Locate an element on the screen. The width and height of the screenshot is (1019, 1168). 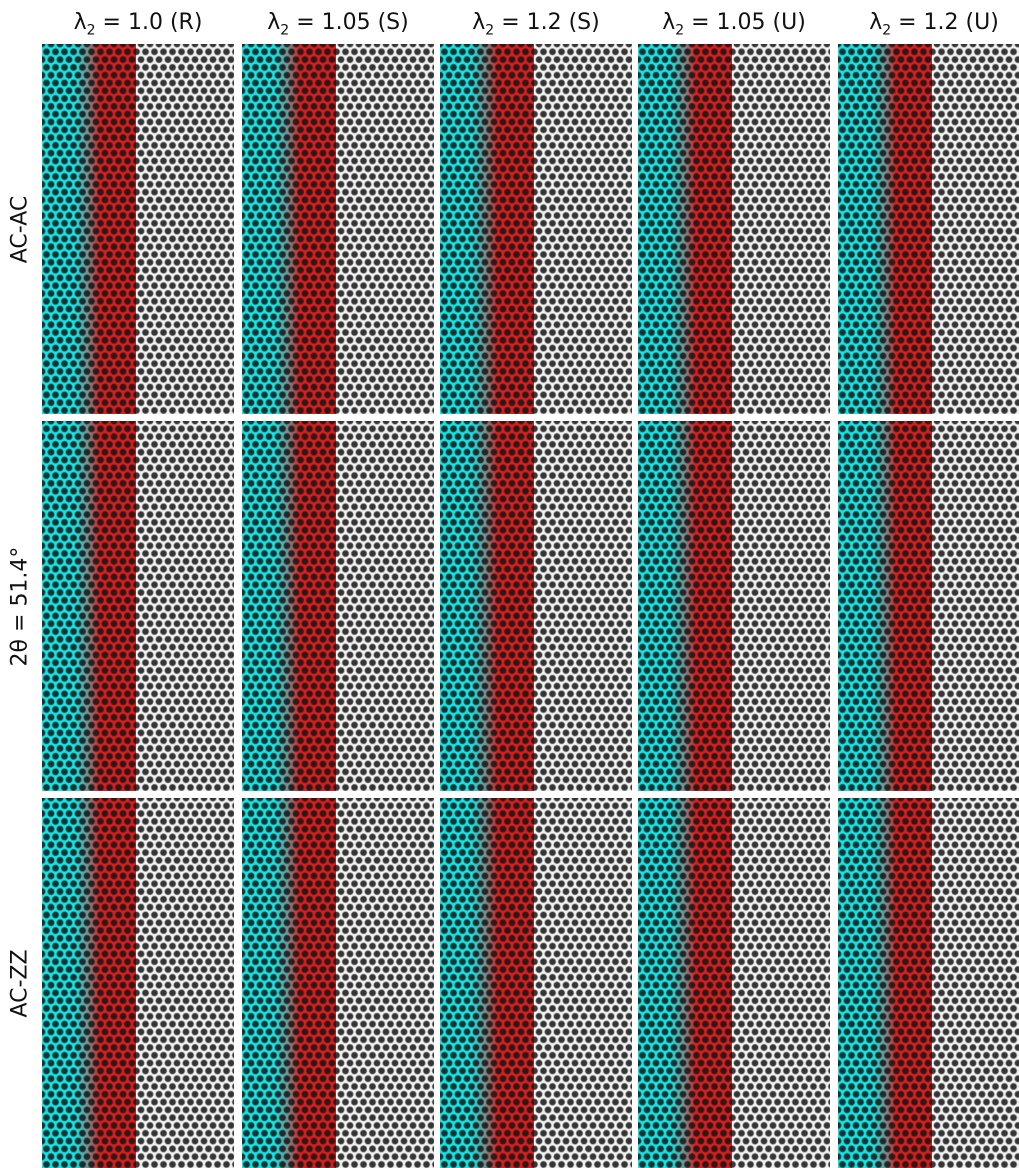
column-title-2: λ2 = 1.05 (S) is located at coordinates (338, 23).